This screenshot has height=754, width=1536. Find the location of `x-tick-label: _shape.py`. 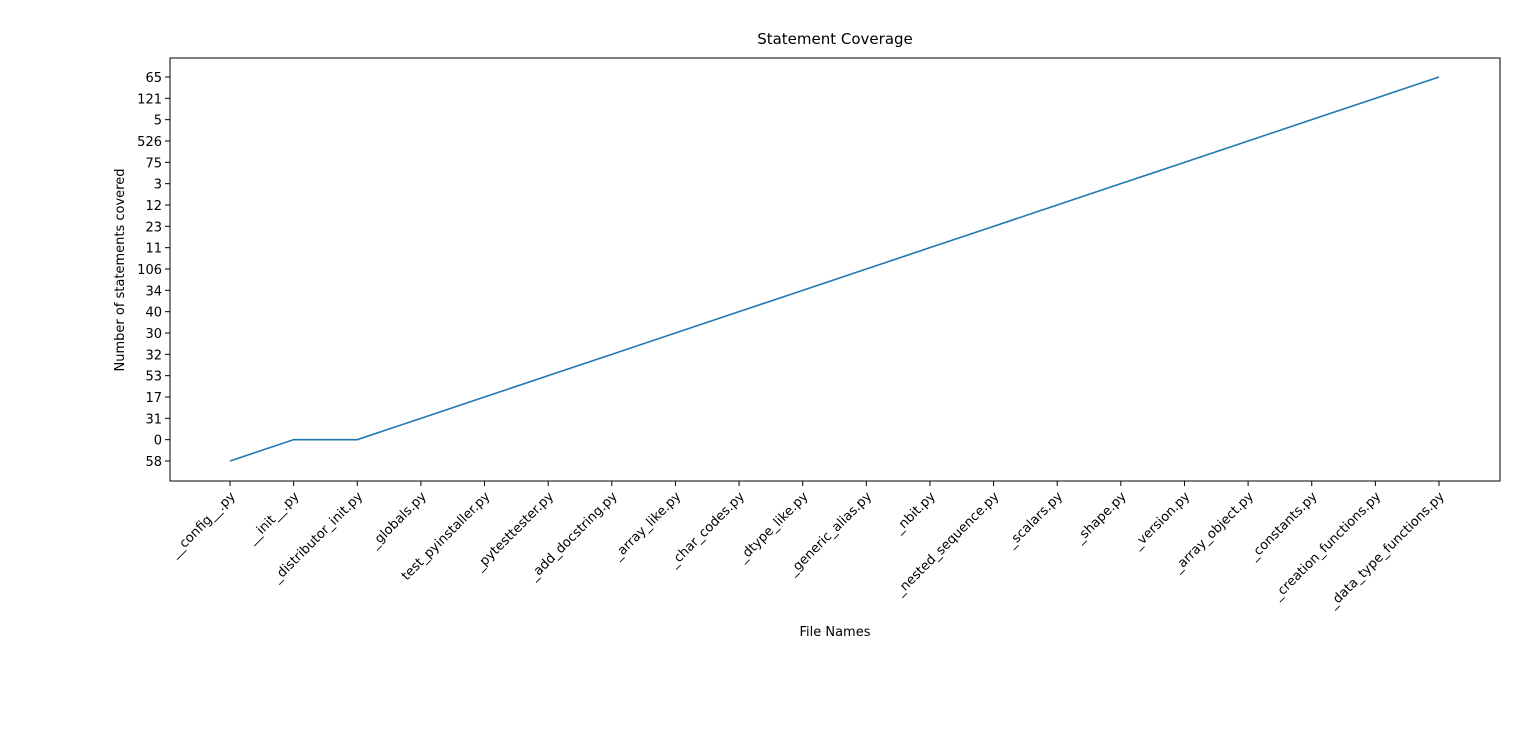

x-tick-label: _shape.py is located at coordinates (1101, 518).